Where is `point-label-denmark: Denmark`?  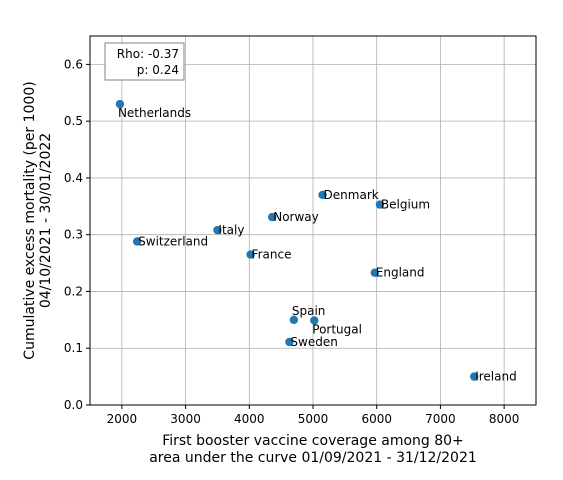
point-label-denmark: Denmark is located at coordinates (351, 195).